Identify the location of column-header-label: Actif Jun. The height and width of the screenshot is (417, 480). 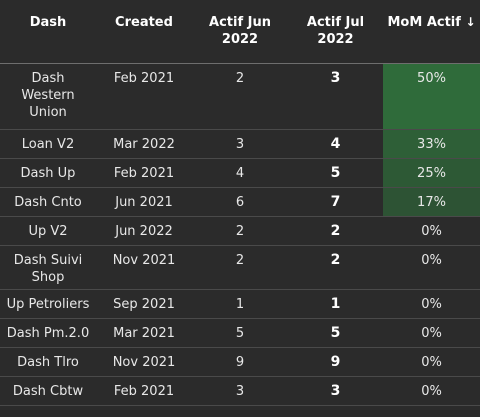
(240, 22).